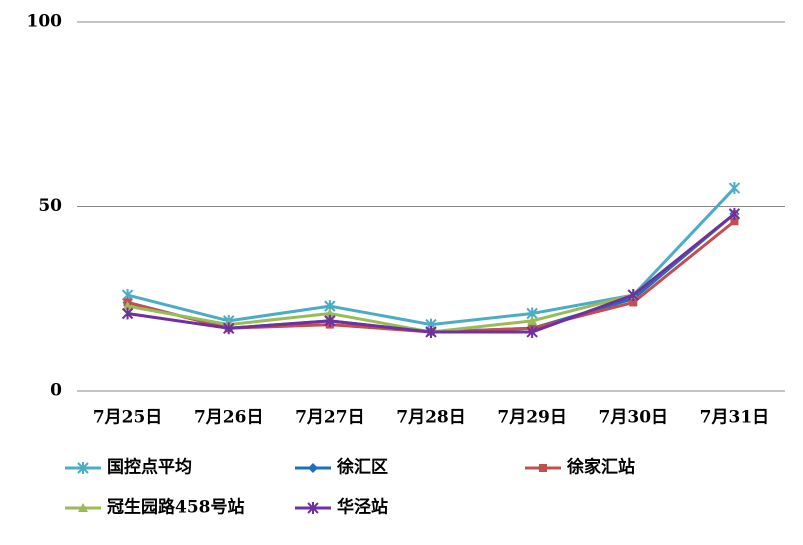 Image resolution: width=803 pixels, height=545 pixels. What do you see at coordinates (362, 467) in the screenshot?
I see `legend-label: 徐汇区` at bounding box center [362, 467].